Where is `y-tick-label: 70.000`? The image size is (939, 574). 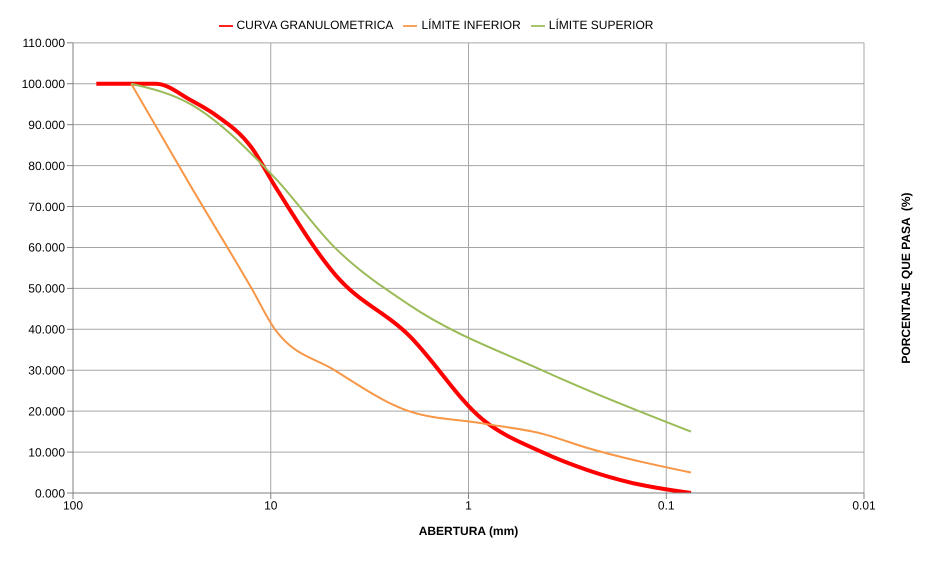
y-tick-label: 70.000 is located at coordinates (47, 207).